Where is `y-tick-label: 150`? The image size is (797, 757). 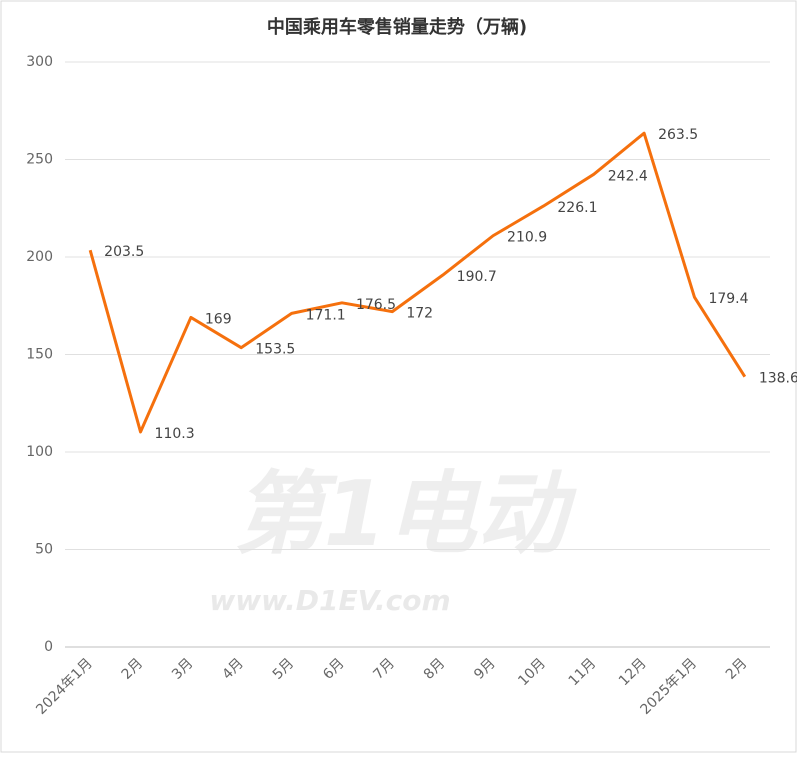
y-tick-label: 150 is located at coordinates (39, 355).